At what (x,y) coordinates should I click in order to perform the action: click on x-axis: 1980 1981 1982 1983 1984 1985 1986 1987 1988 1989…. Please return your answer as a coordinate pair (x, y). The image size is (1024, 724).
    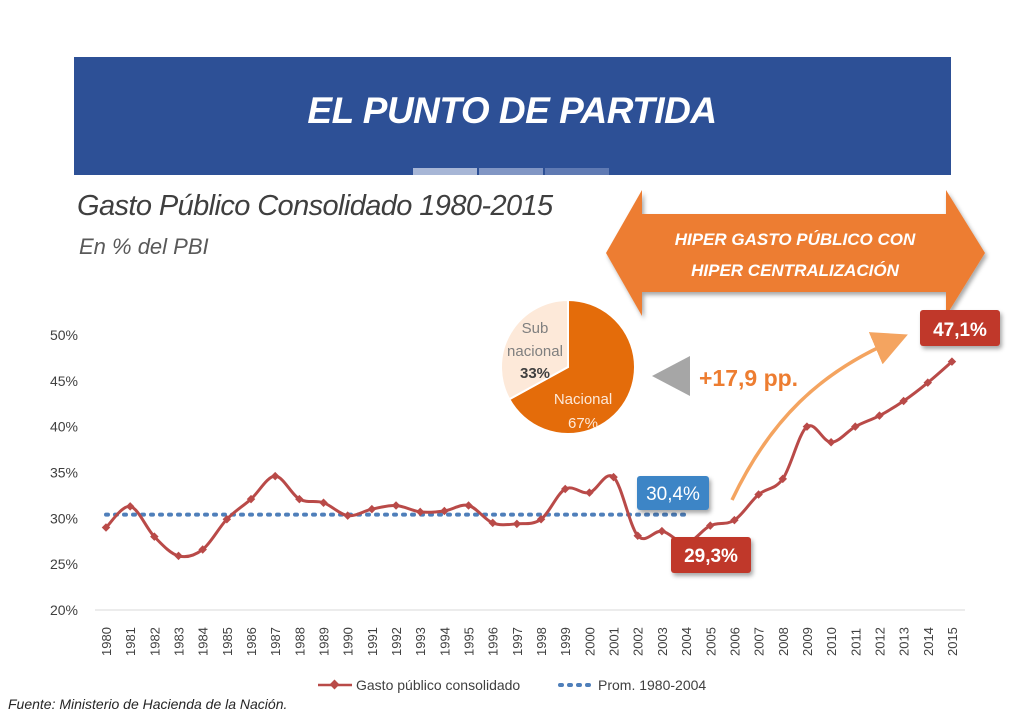
    Looking at the image, I should click on (529, 641).